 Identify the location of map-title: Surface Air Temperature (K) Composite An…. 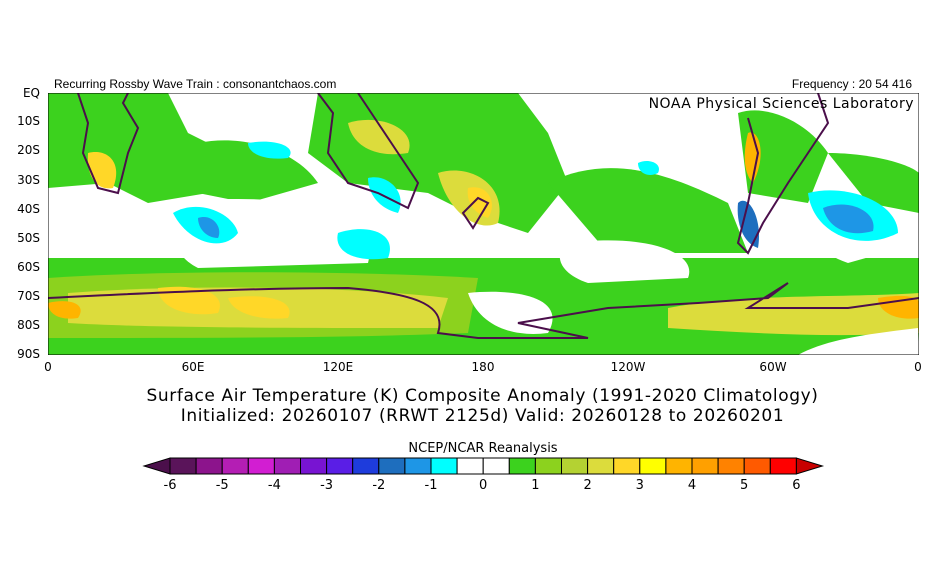
(482, 396).